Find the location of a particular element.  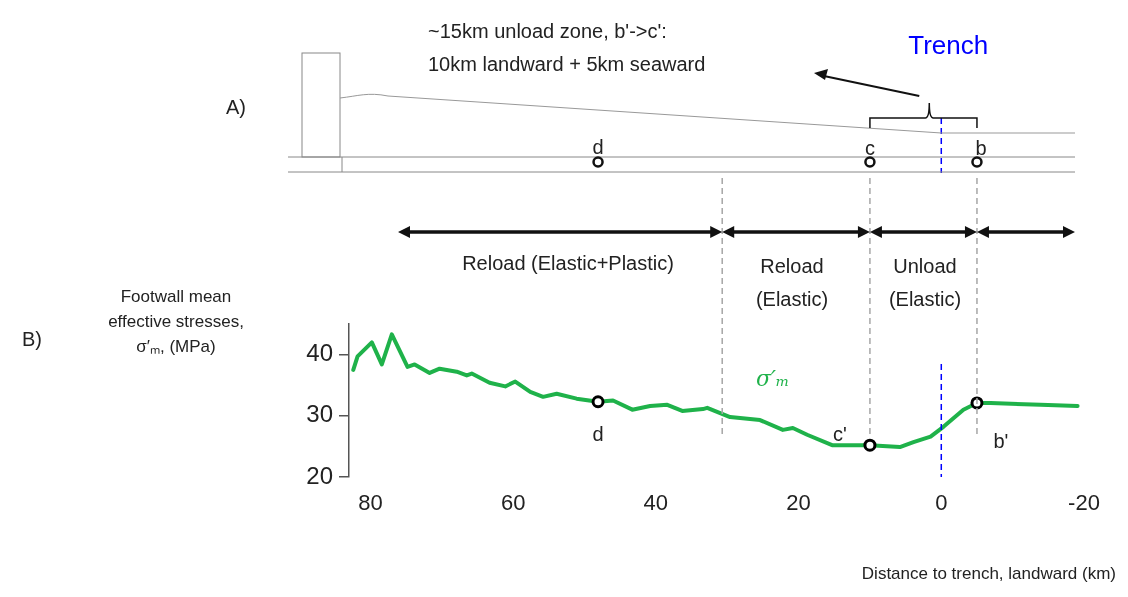

text: ~15km unload zone, b'->c': is located at coordinates (547, 31).